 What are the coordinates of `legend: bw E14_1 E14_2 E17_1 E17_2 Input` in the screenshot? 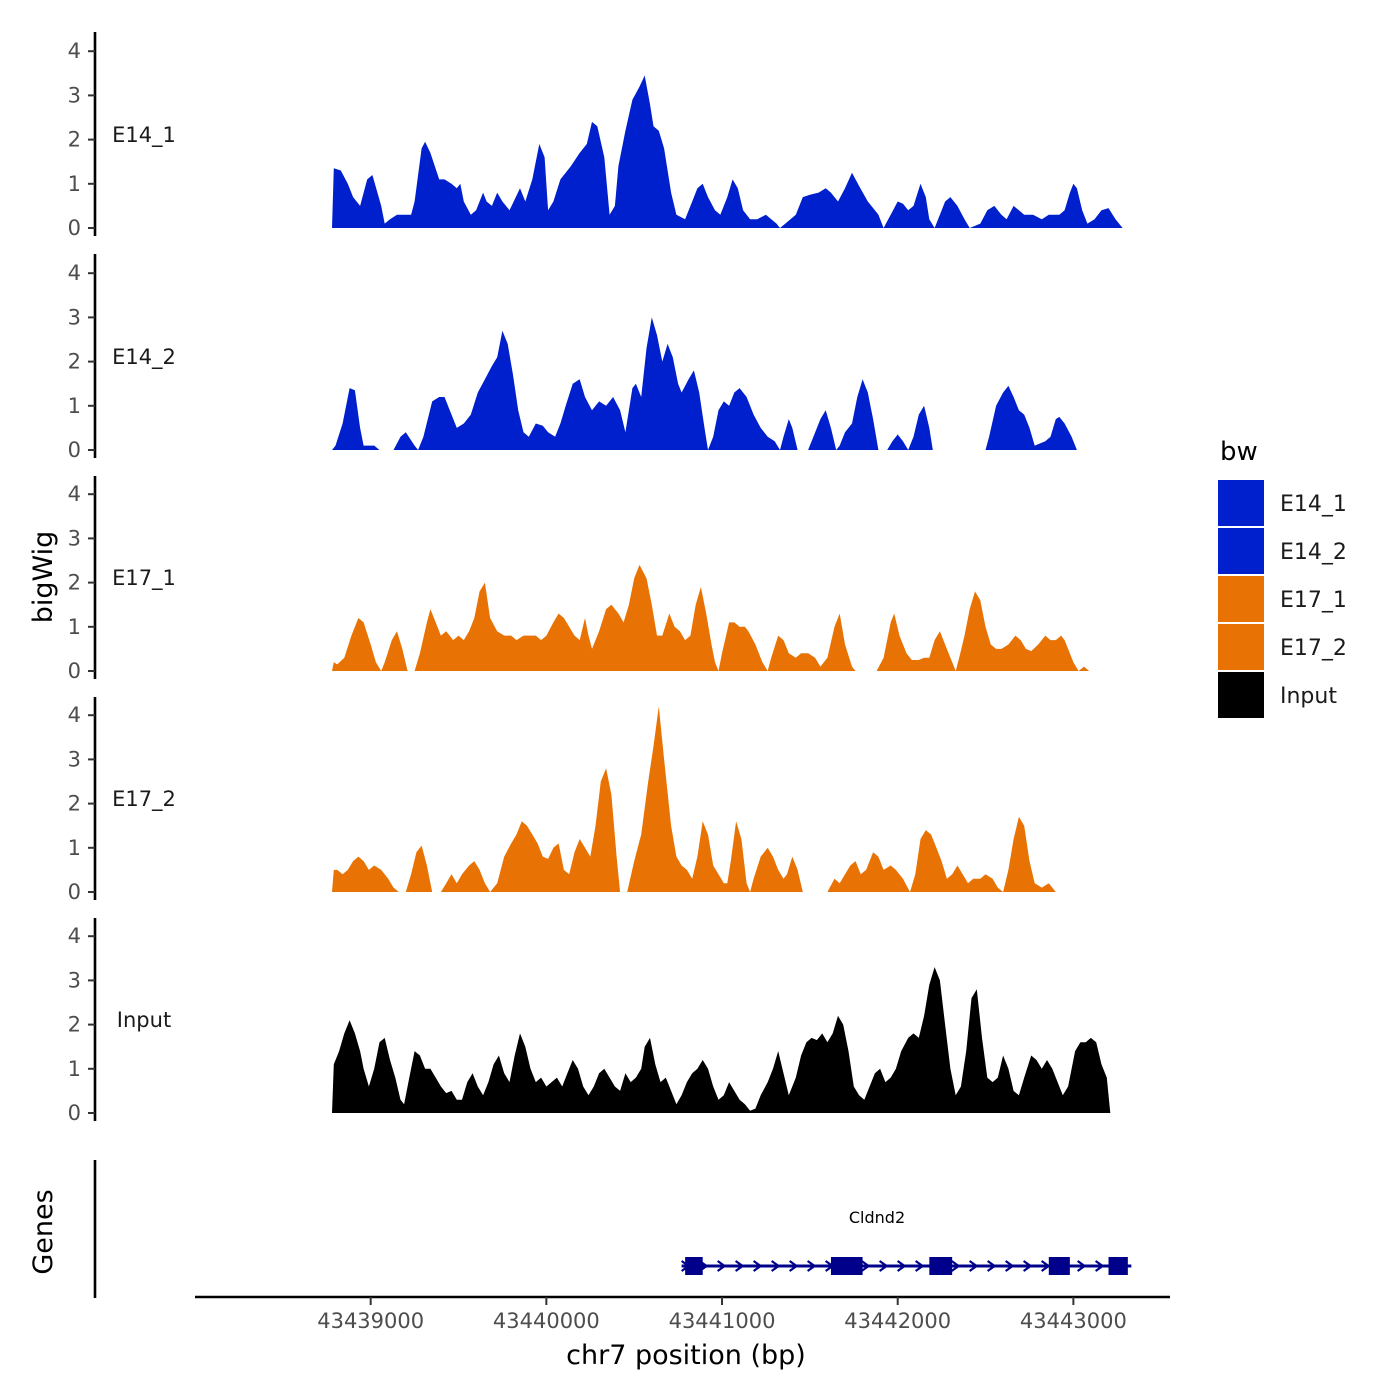 It's located at (1282, 577).